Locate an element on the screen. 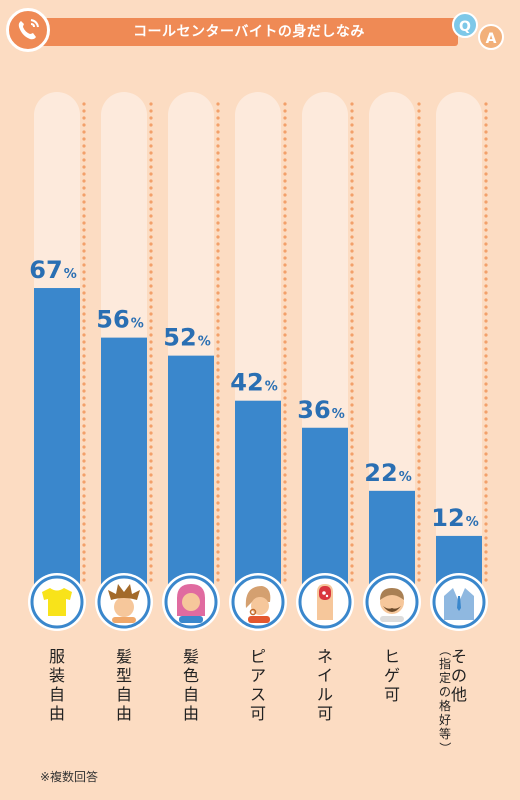 The image size is (520, 800). category-label-char: 由 is located at coordinates (191, 713).